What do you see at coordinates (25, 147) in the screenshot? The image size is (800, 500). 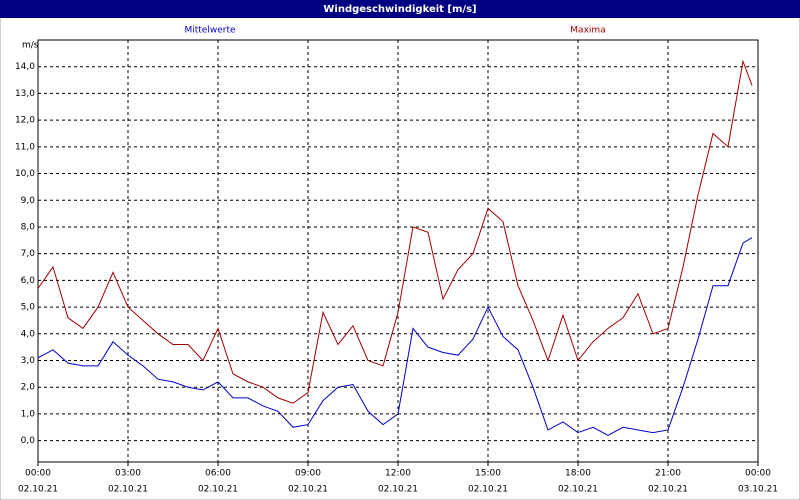 I see `y-tick-label: 11,0` at bounding box center [25, 147].